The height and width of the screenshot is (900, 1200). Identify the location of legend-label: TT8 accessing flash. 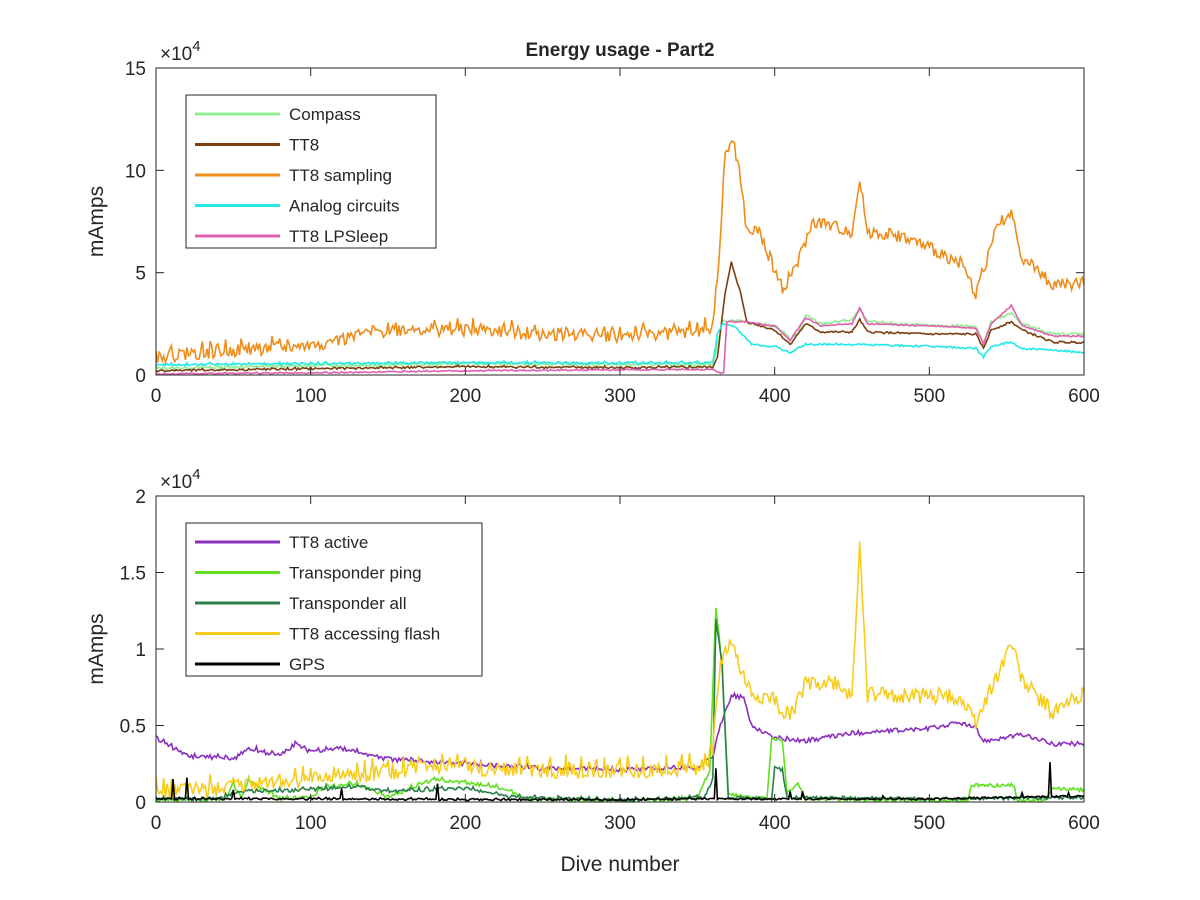
(364, 634).